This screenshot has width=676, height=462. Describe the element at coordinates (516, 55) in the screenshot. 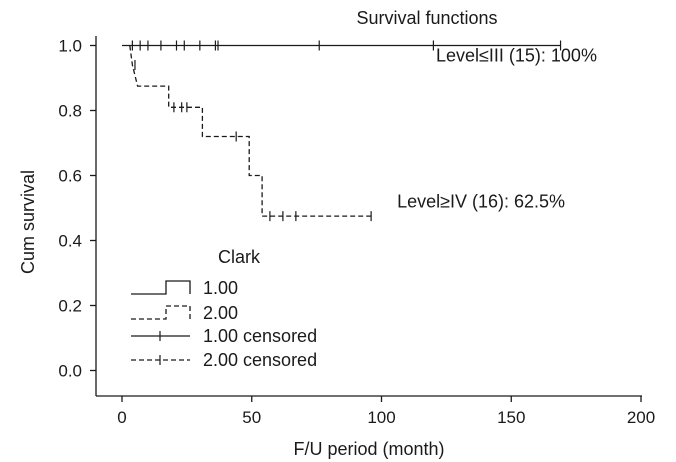

I see `annotation-1: Level≤III (15): 100%` at that location.